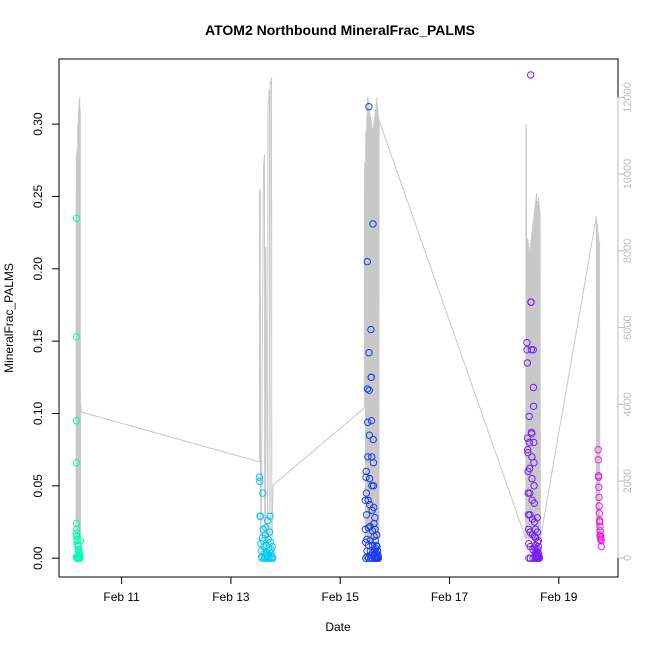 This screenshot has height=650, width=650. What do you see at coordinates (628, 327) in the screenshot?
I see `y2-tick-label: 6000` at bounding box center [628, 327].